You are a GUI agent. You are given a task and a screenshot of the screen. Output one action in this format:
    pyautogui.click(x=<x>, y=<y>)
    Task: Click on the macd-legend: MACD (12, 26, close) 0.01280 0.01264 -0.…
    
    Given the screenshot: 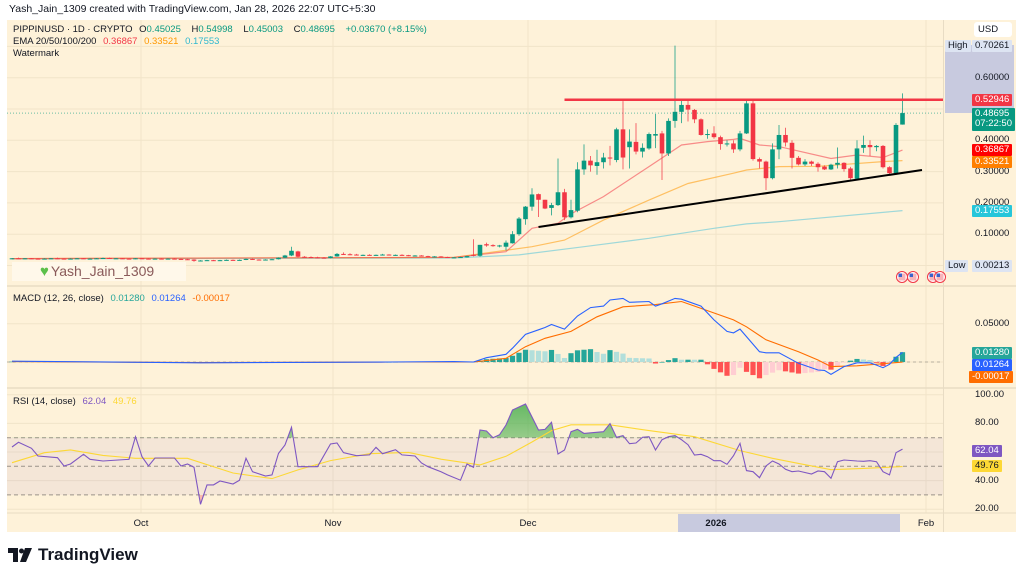 What is the action you would take?
    pyautogui.click(x=123, y=298)
    